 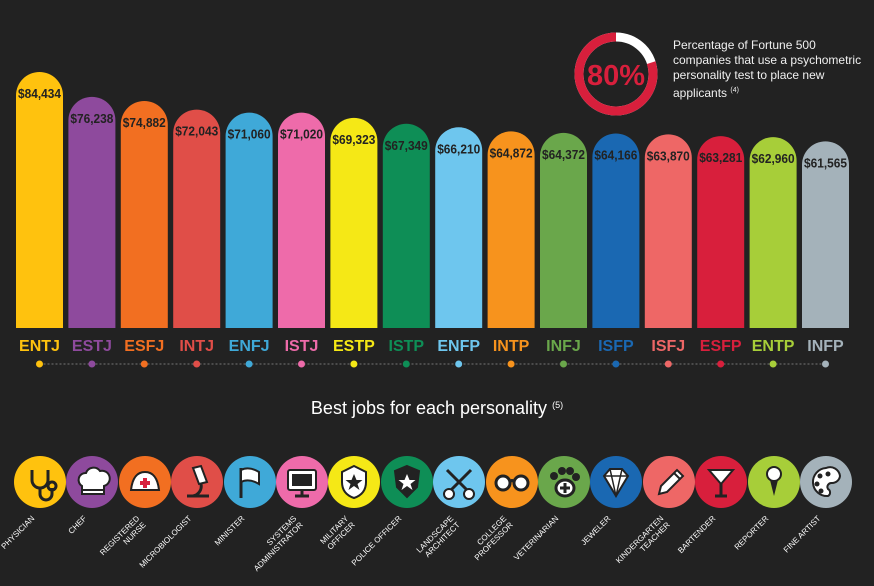 I want to click on stethoscope-icon, so click(x=40, y=482).